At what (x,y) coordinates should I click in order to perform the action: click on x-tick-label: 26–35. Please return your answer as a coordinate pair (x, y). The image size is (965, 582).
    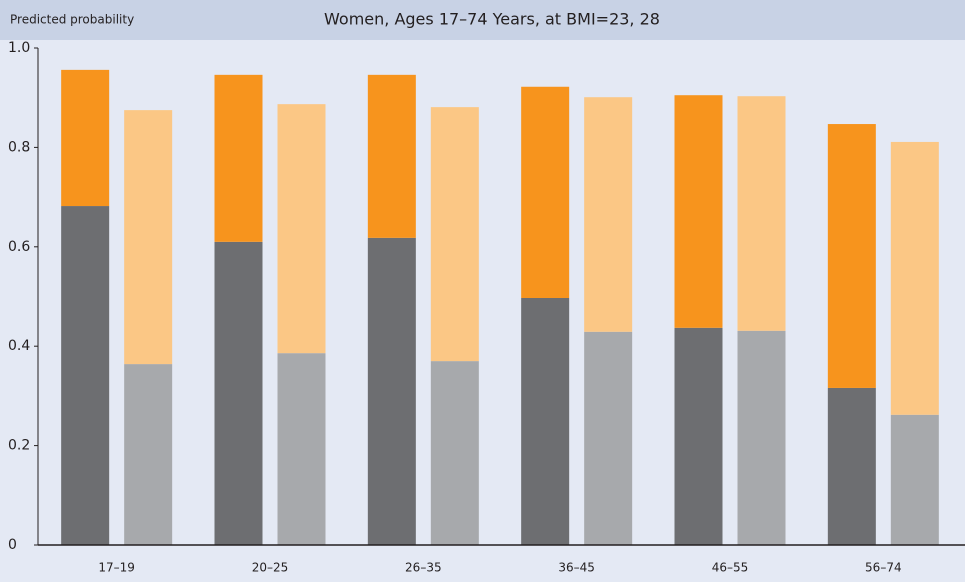
    Looking at the image, I should click on (423, 568).